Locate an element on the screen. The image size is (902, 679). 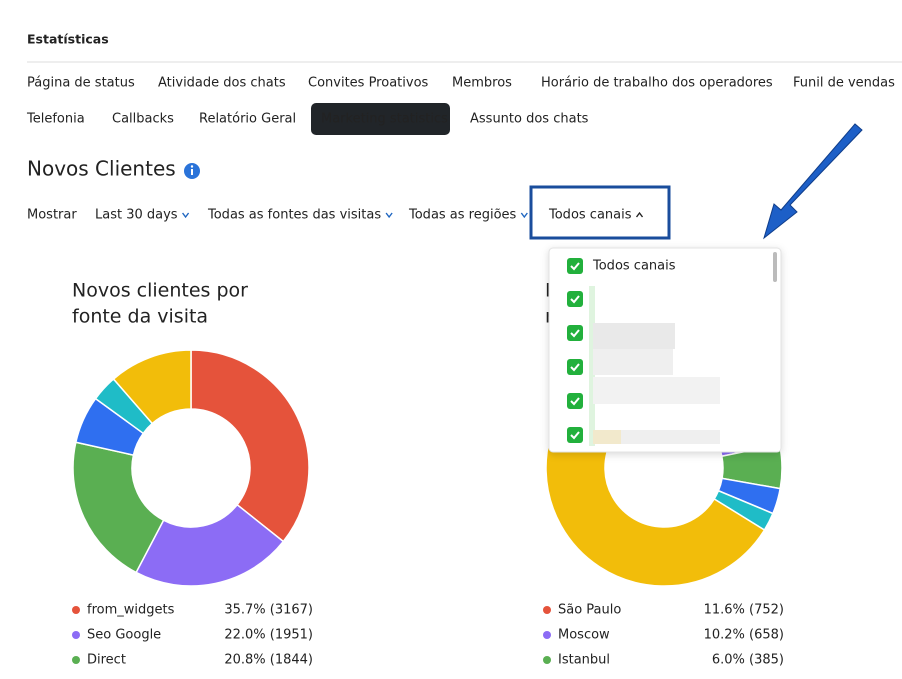
tab: Assunto dos chats is located at coordinates (529, 119).